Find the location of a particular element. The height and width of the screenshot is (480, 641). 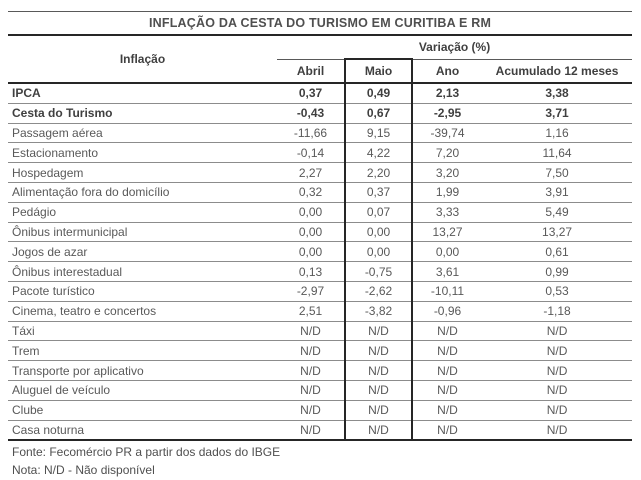

row-label: Hospedagem is located at coordinates (142, 172).